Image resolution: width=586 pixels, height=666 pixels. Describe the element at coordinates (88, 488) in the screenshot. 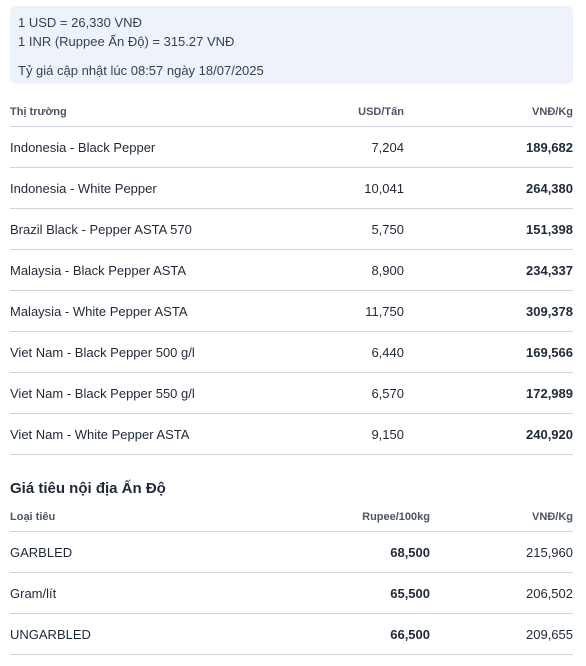

I see `india-section-title: Giá tiêu nội địa Ấn Độ` at that location.